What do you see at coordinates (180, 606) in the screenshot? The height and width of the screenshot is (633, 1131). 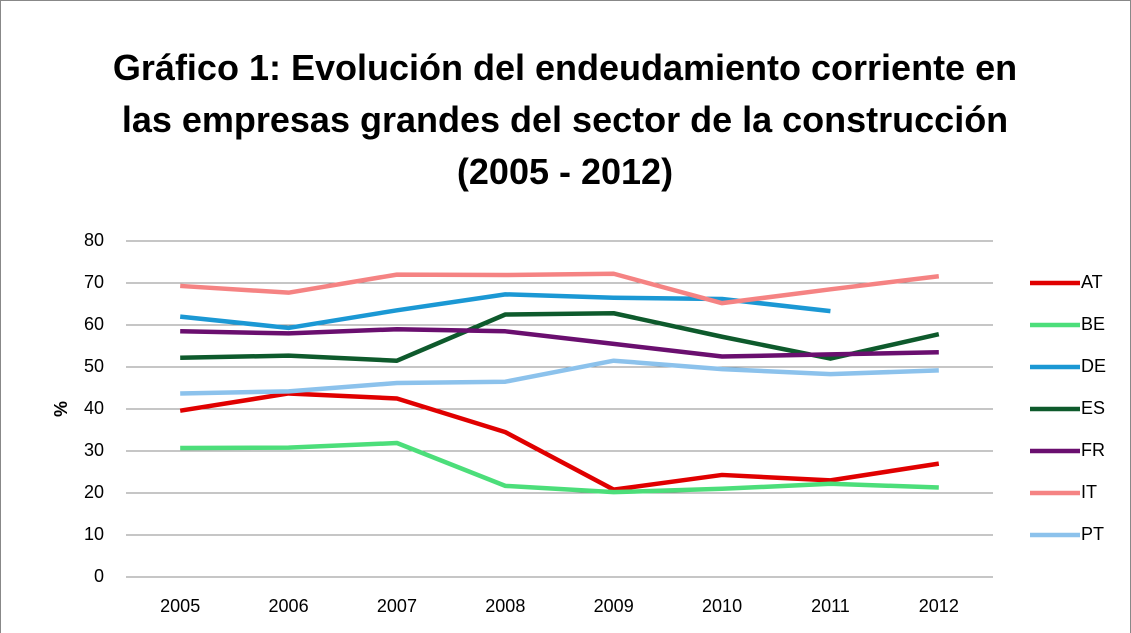 I see `x-tick-label: 2005` at bounding box center [180, 606].